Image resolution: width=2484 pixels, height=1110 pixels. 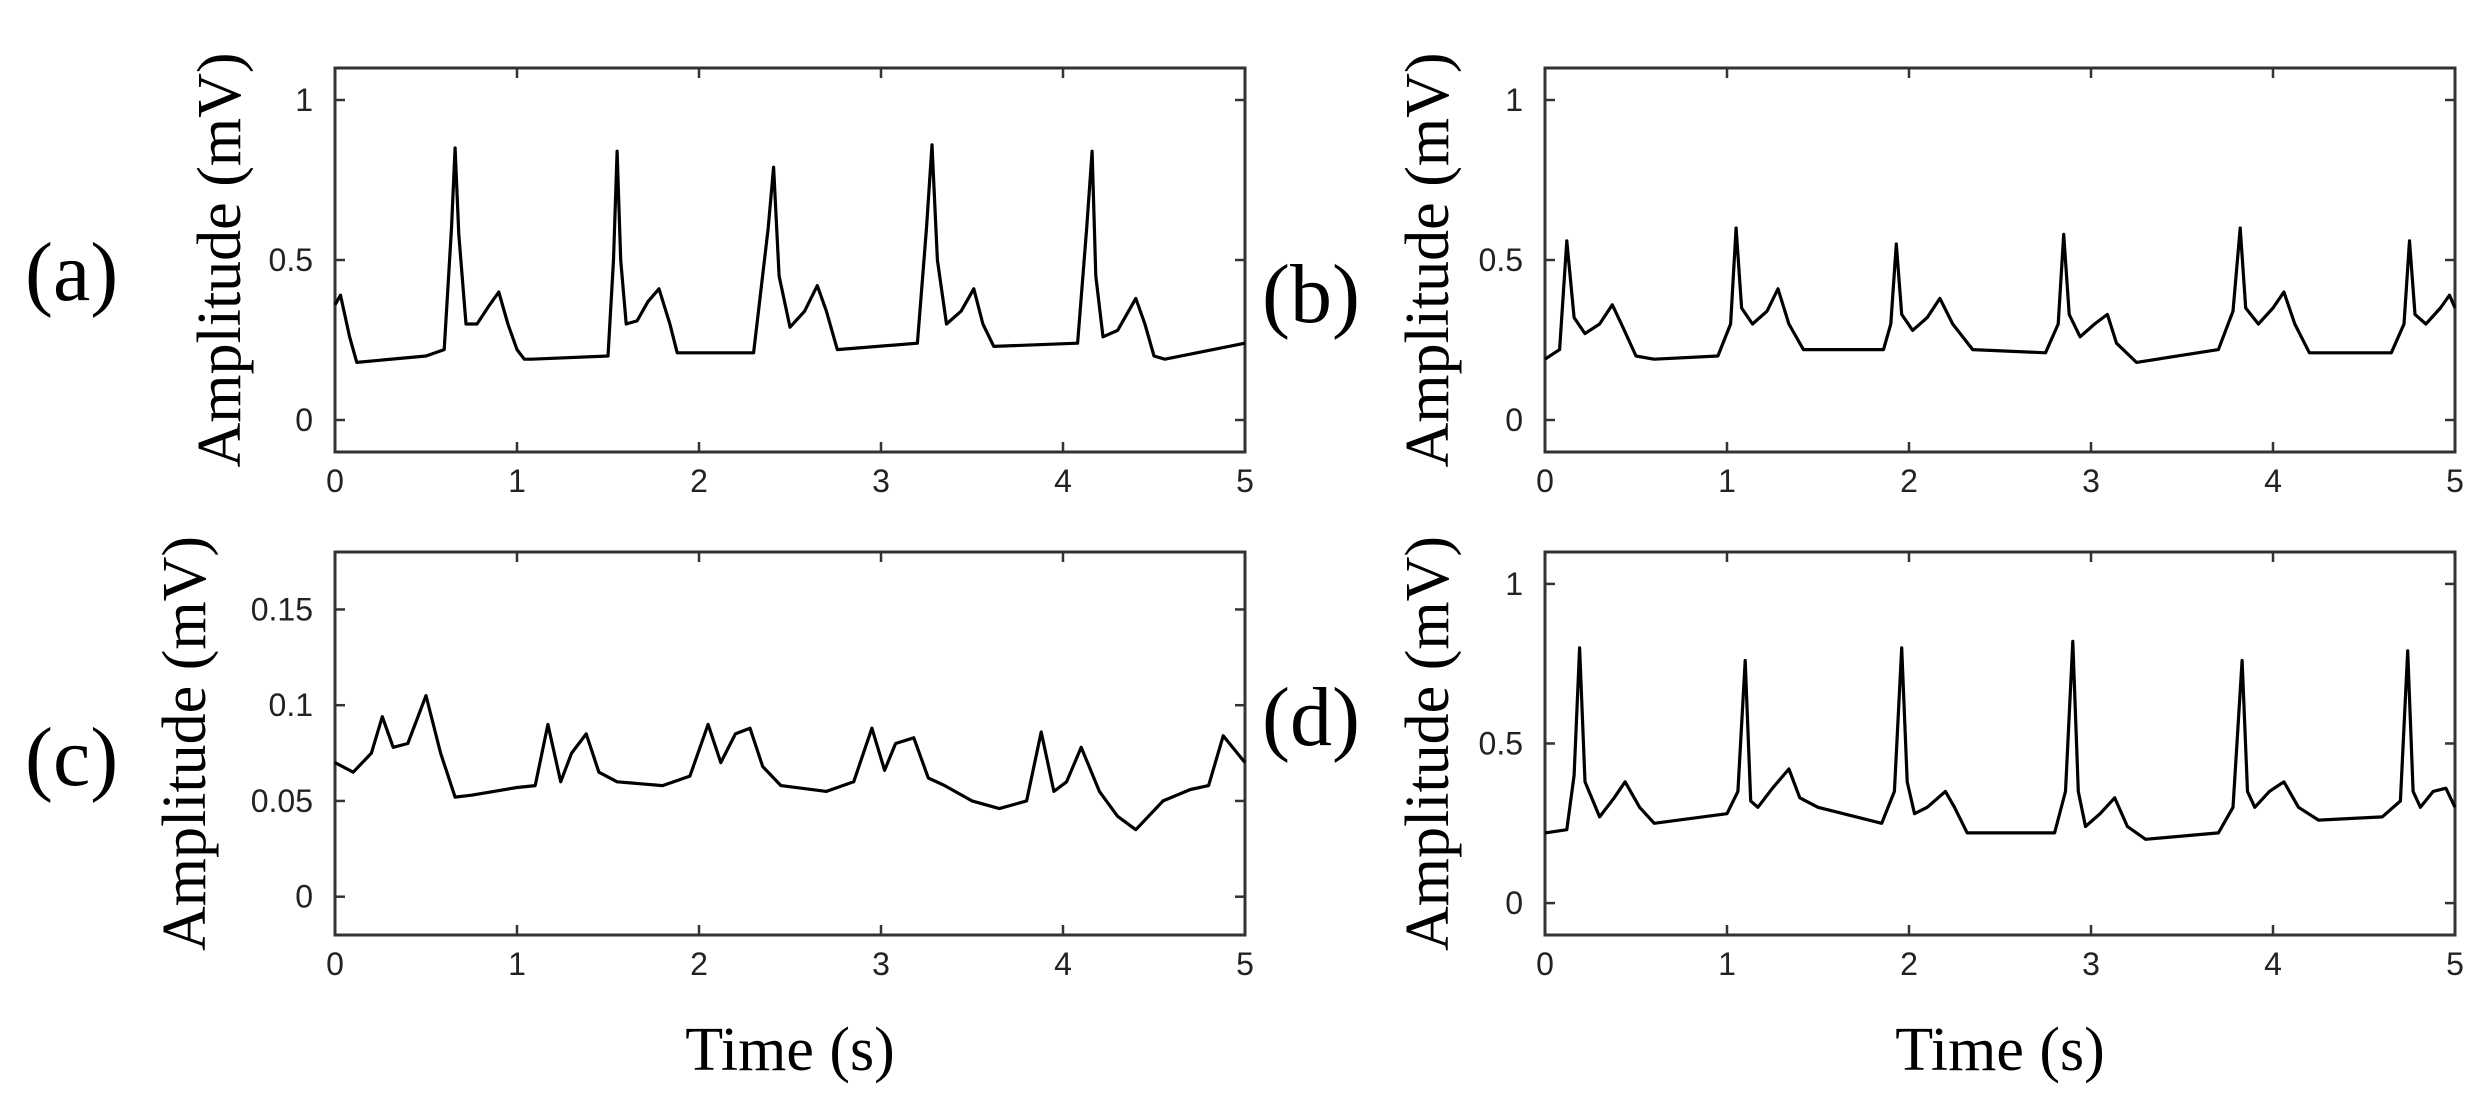 What do you see at coordinates (71, 272) in the screenshot?
I see `panel-label: (a)` at bounding box center [71, 272].